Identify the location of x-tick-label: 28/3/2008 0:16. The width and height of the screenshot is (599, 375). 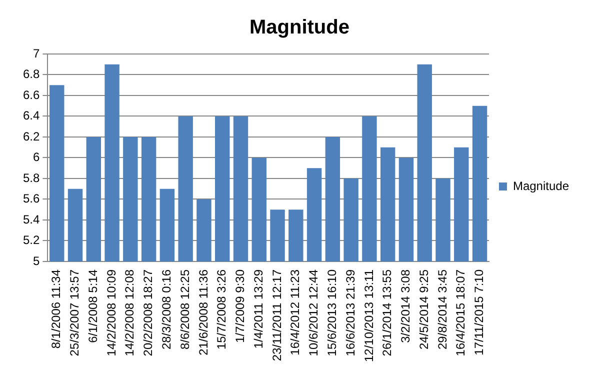
(167, 309).